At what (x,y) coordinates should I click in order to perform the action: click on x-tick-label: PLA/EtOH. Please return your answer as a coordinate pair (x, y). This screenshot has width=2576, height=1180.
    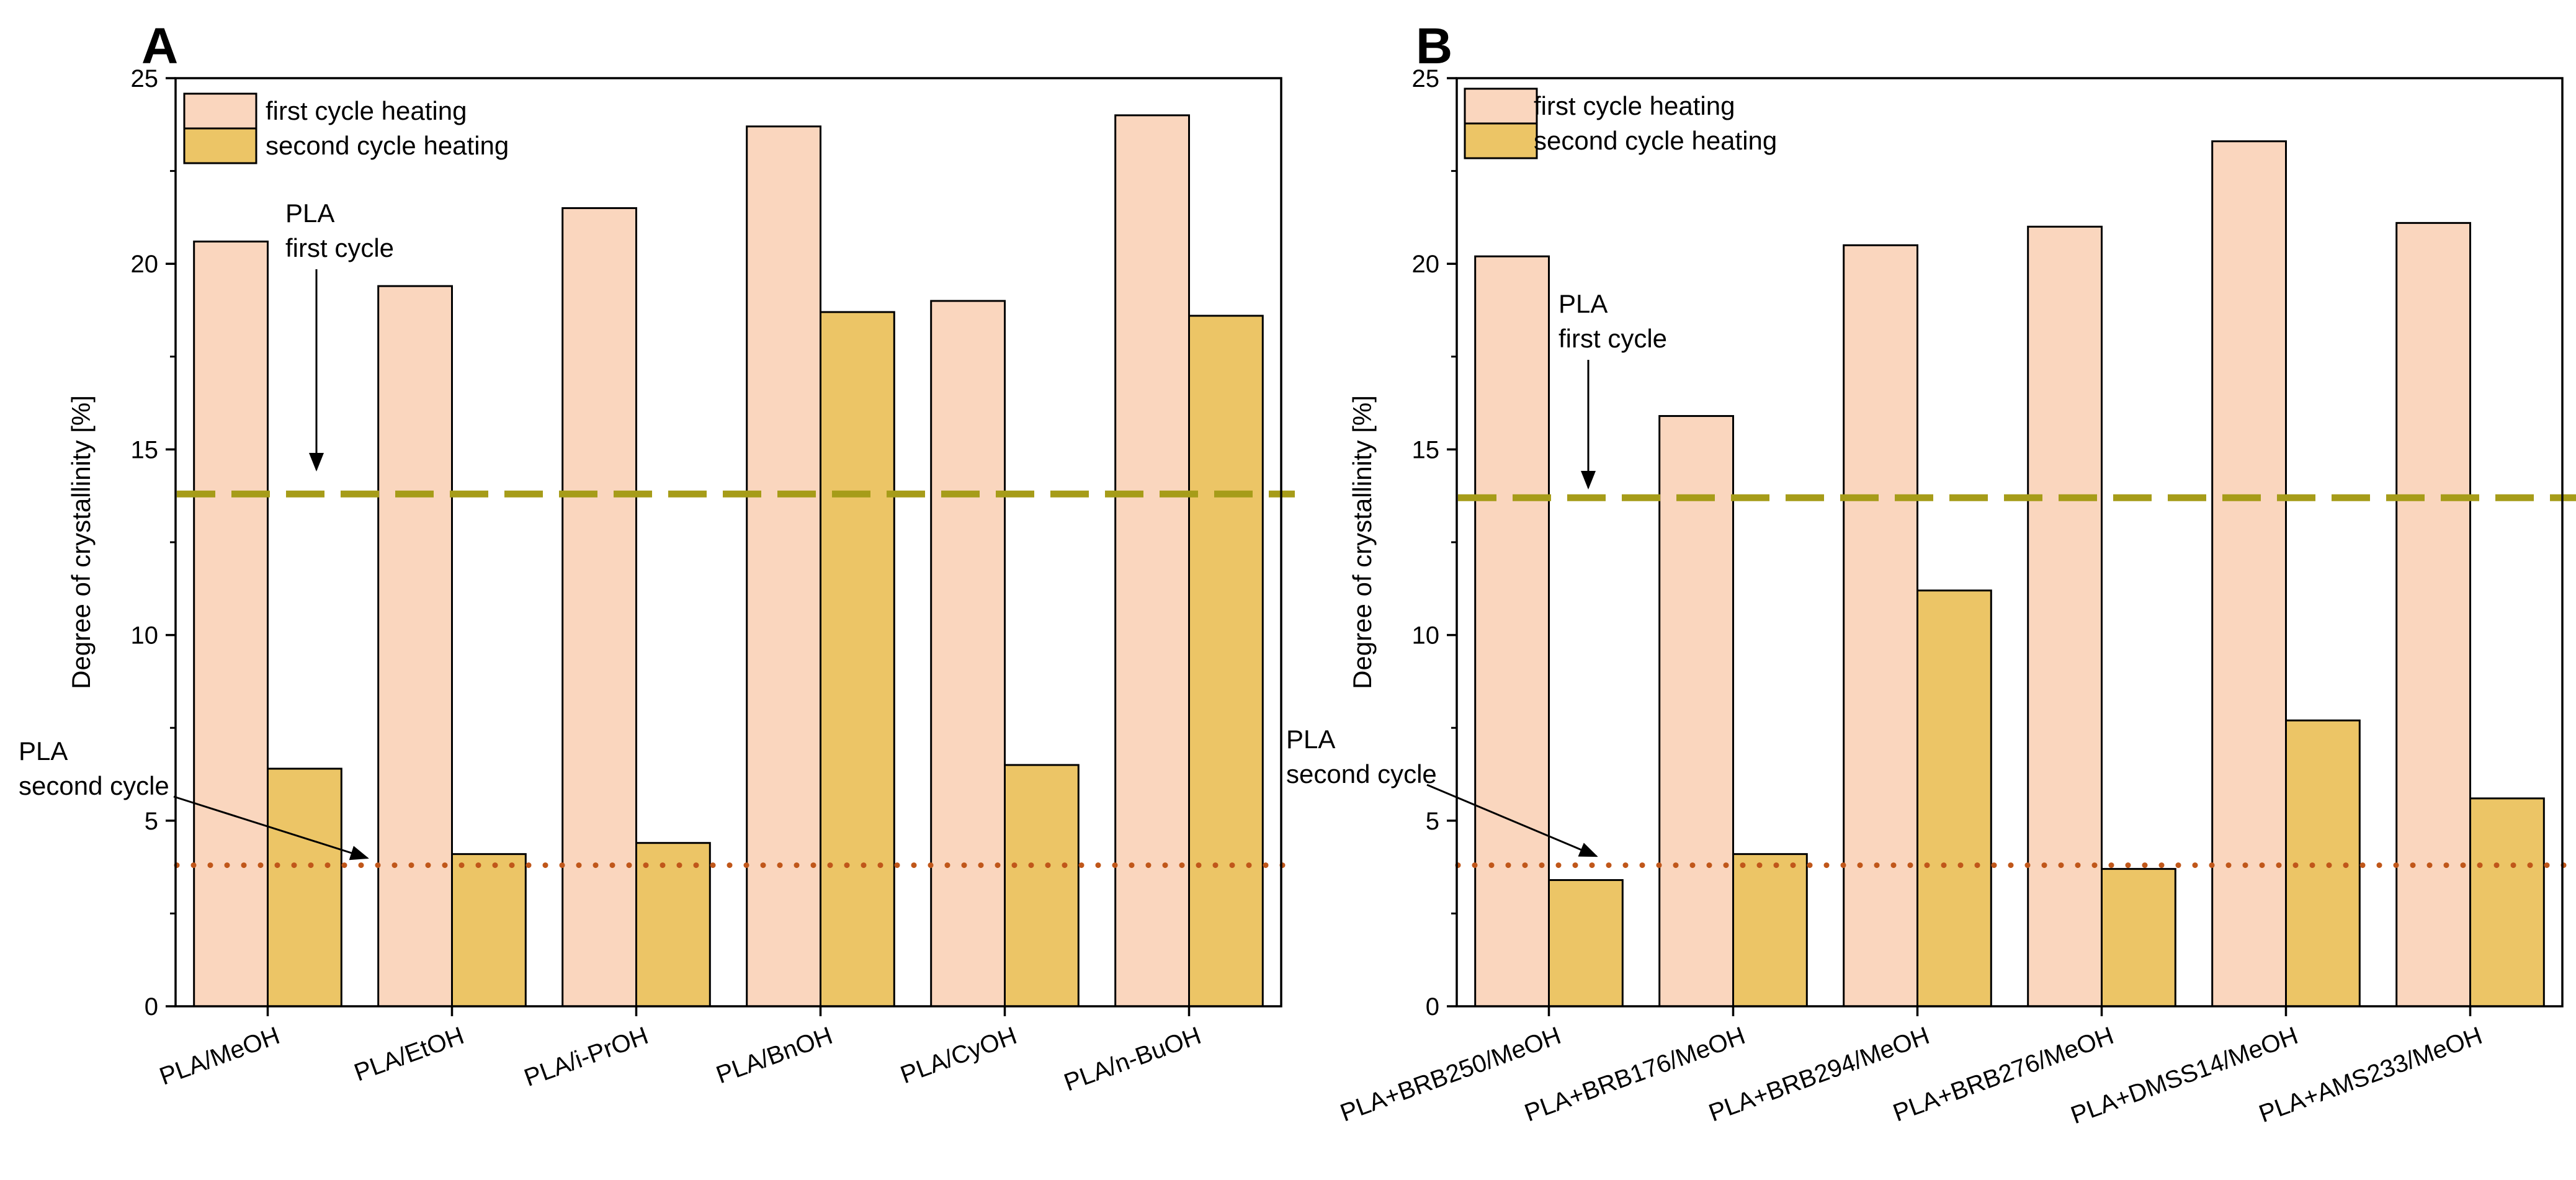
    Looking at the image, I should click on (409, 1054).